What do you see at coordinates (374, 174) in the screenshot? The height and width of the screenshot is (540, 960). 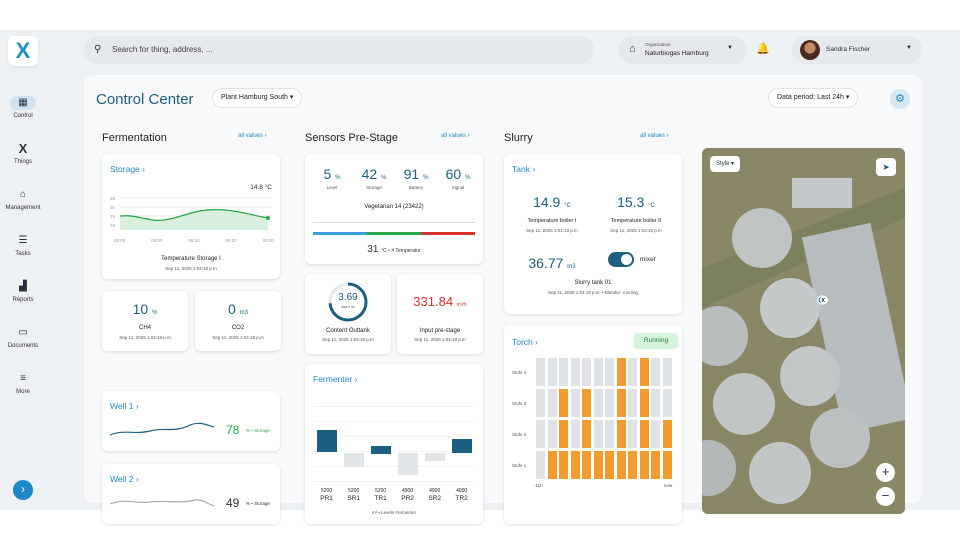 I see `sensor-storage-value: 42 %` at bounding box center [374, 174].